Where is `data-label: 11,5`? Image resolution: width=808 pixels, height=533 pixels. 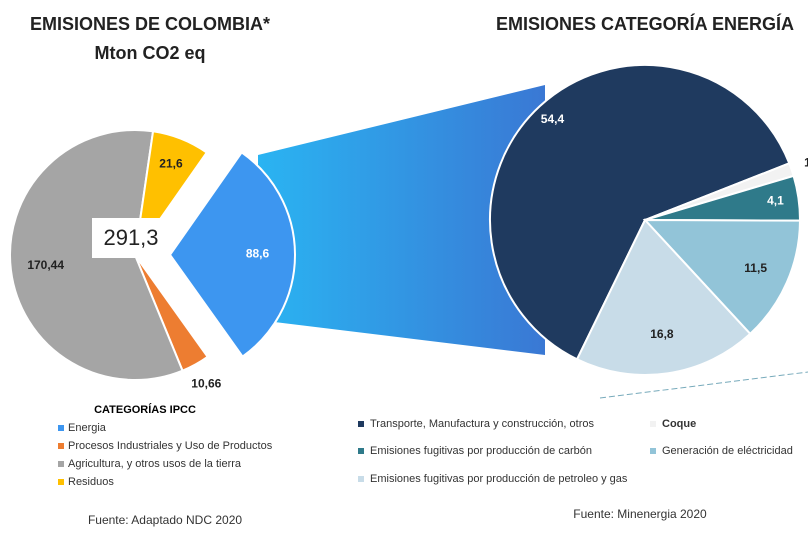 data-label: 11,5 is located at coordinates (755, 268).